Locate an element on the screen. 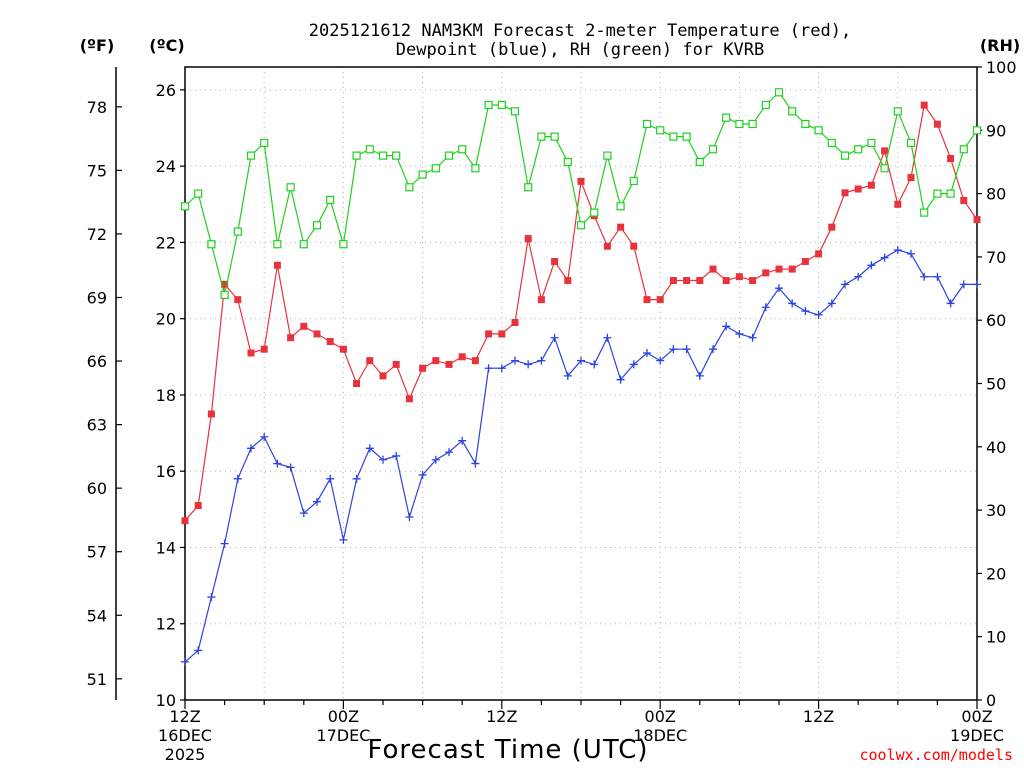 The height and width of the screenshot is (768, 1024). celsius-tick-label: 12 is located at coordinates (166, 624).